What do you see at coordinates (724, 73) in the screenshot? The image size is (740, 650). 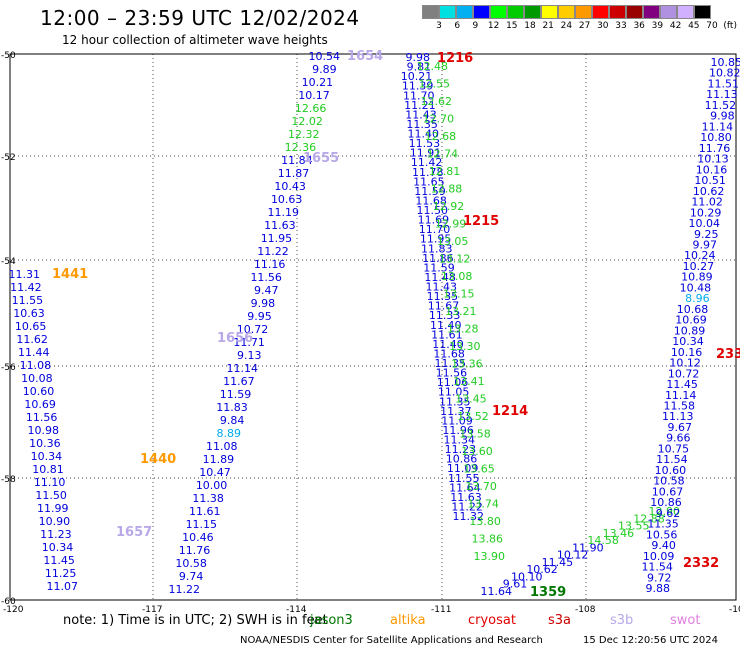 I see `track-f-swh: 10.82` at bounding box center [724, 73].